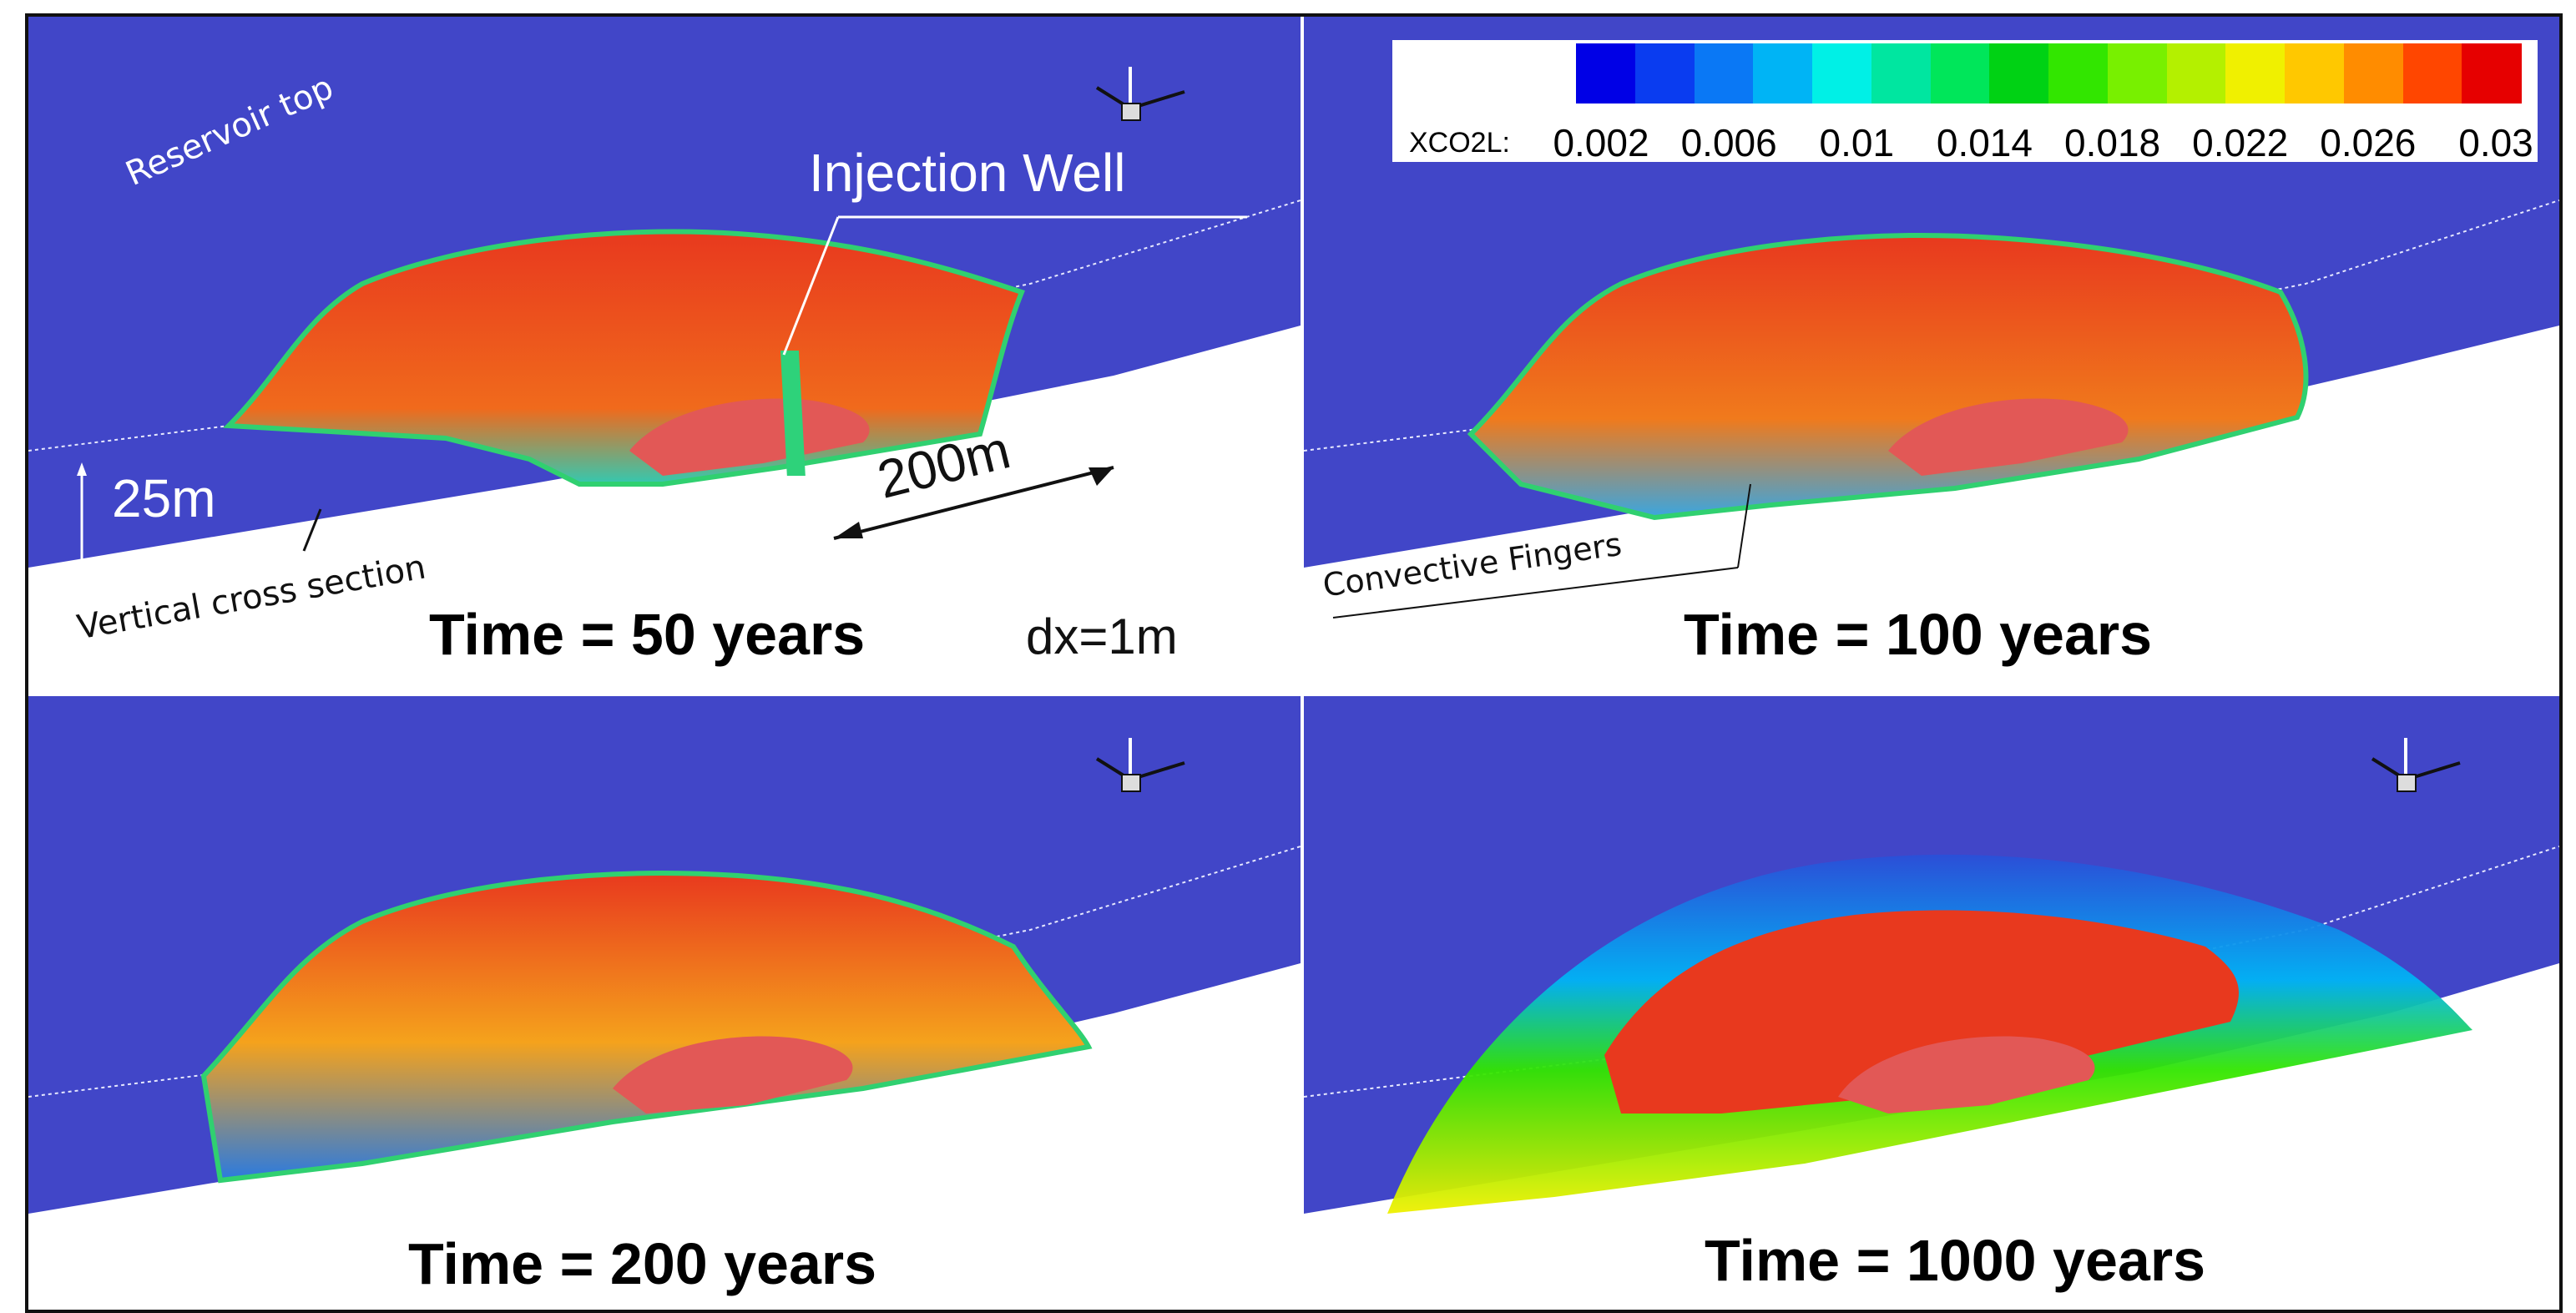  What do you see at coordinates (1728, 142) in the screenshot?
I see `colorbar-tick-label: 0.006` at bounding box center [1728, 142].